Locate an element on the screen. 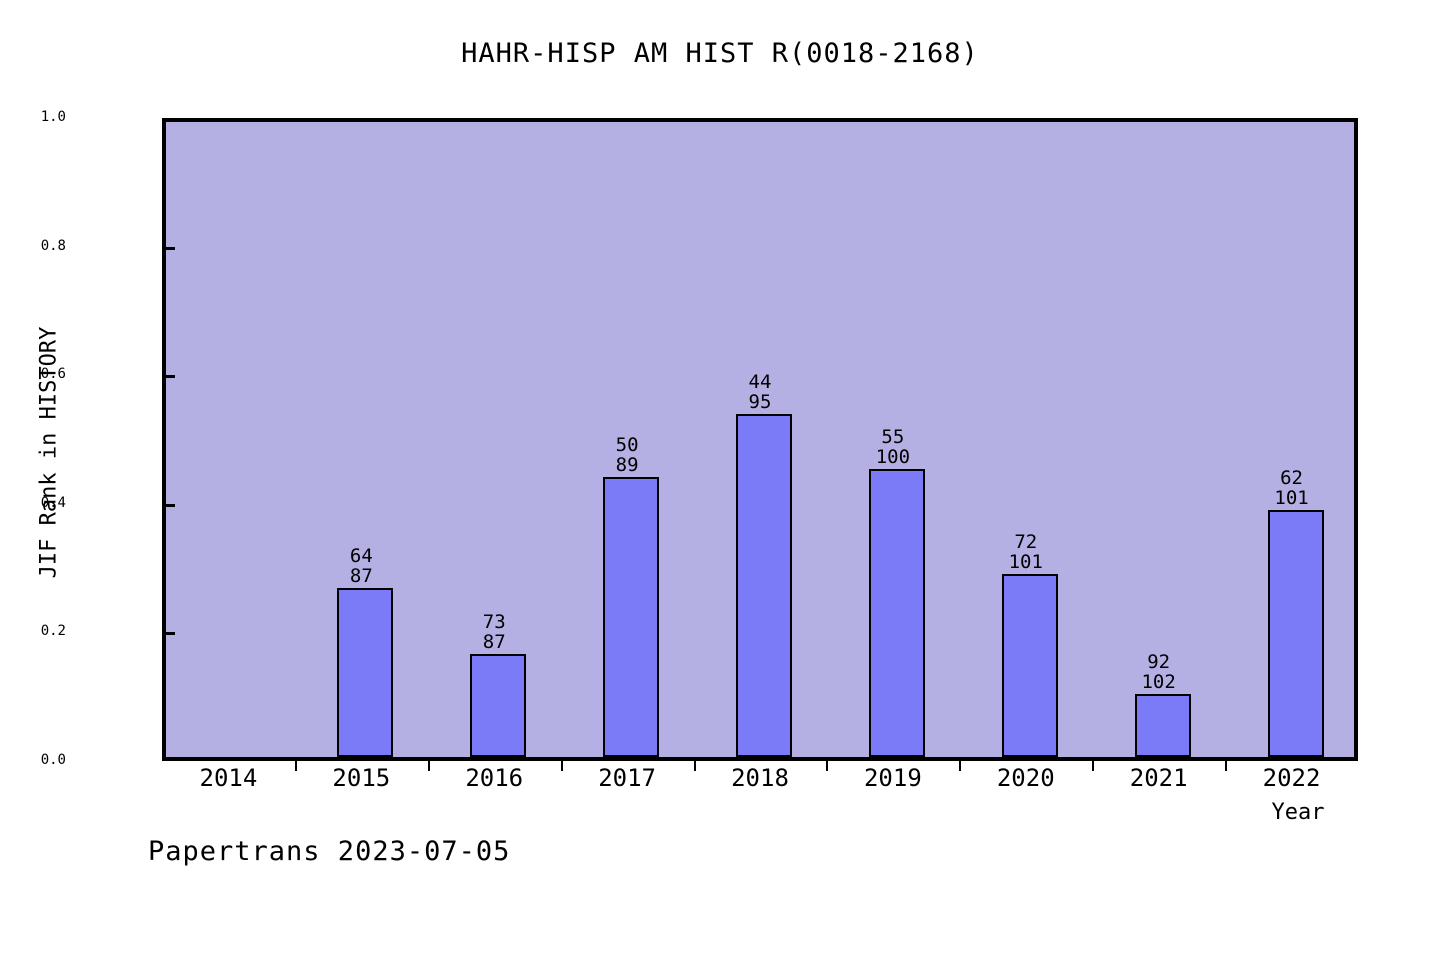  y-tick-label-0.2: 0.2 is located at coordinates (53, 631).